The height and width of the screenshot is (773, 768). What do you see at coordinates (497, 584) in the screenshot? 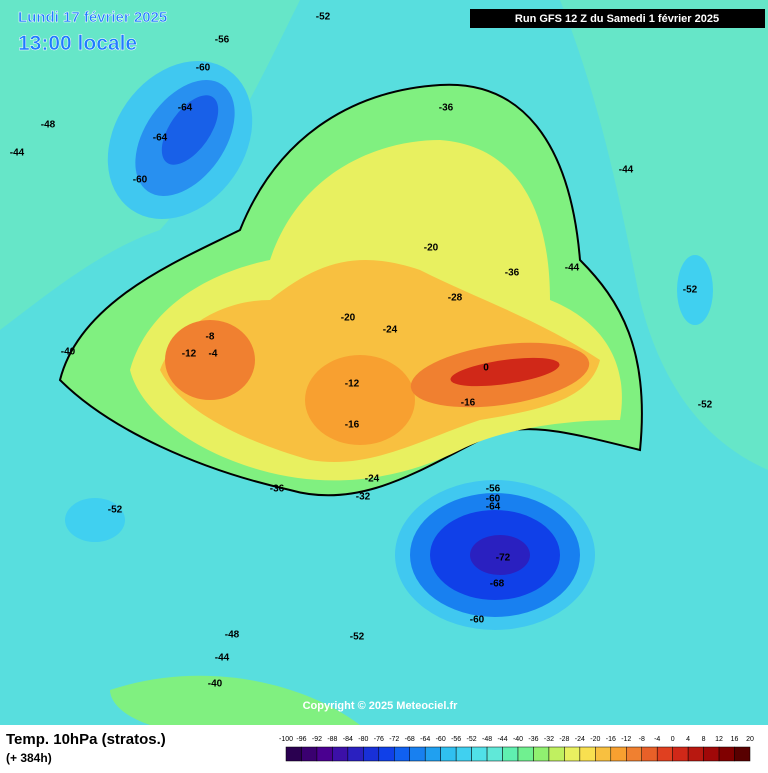
I see `contour-label: -68` at bounding box center [497, 584].